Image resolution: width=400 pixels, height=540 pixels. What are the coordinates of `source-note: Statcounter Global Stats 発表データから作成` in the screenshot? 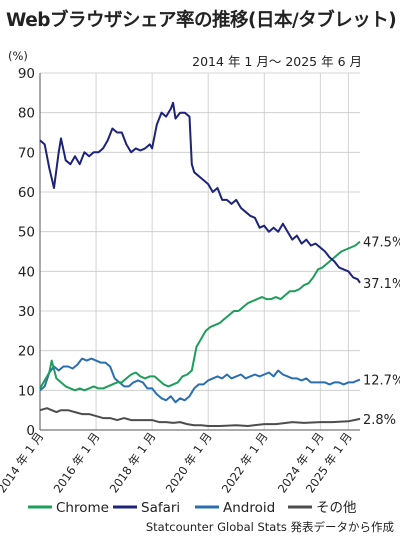 It's located at (269, 527).